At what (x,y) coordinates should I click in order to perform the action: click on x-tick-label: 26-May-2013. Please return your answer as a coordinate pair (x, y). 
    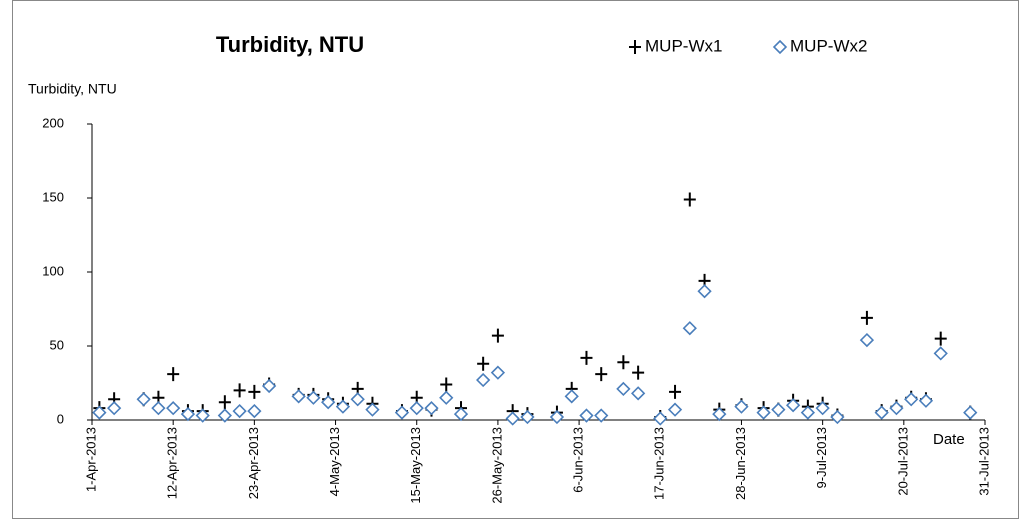
    Looking at the image, I should click on (496, 465).